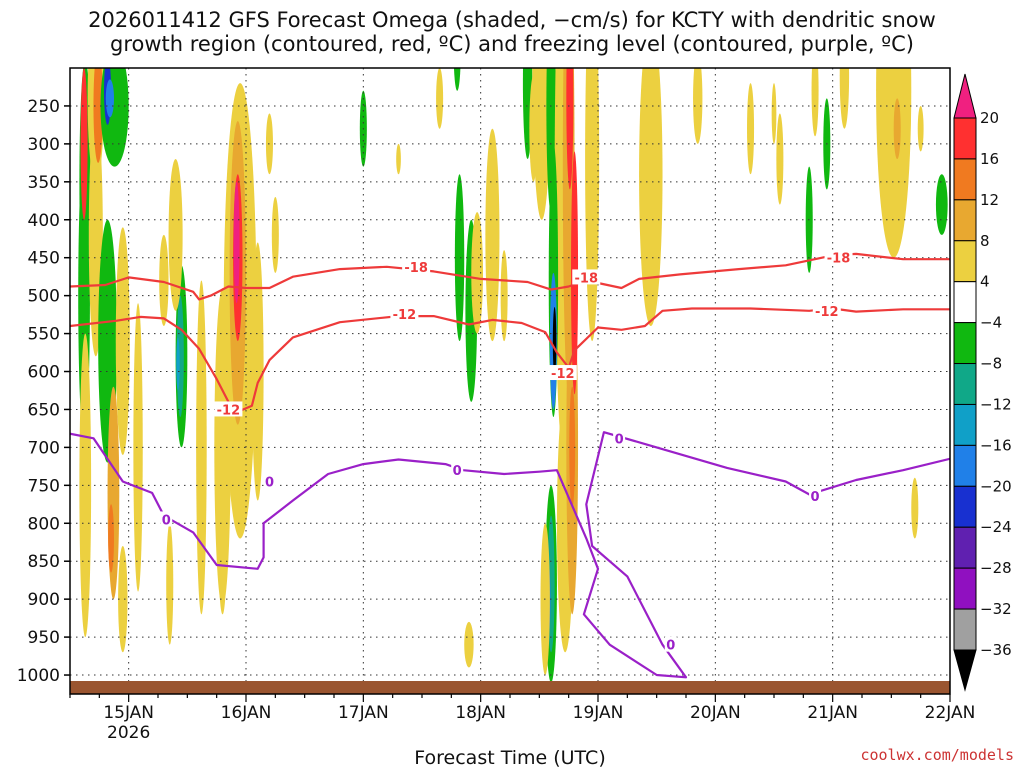 Image resolution: width=1024 pixels, height=768 pixels. What do you see at coordinates (44, 373) in the screenshot?
I see `y-tick-label: 600` at bounding box center [44, 373].